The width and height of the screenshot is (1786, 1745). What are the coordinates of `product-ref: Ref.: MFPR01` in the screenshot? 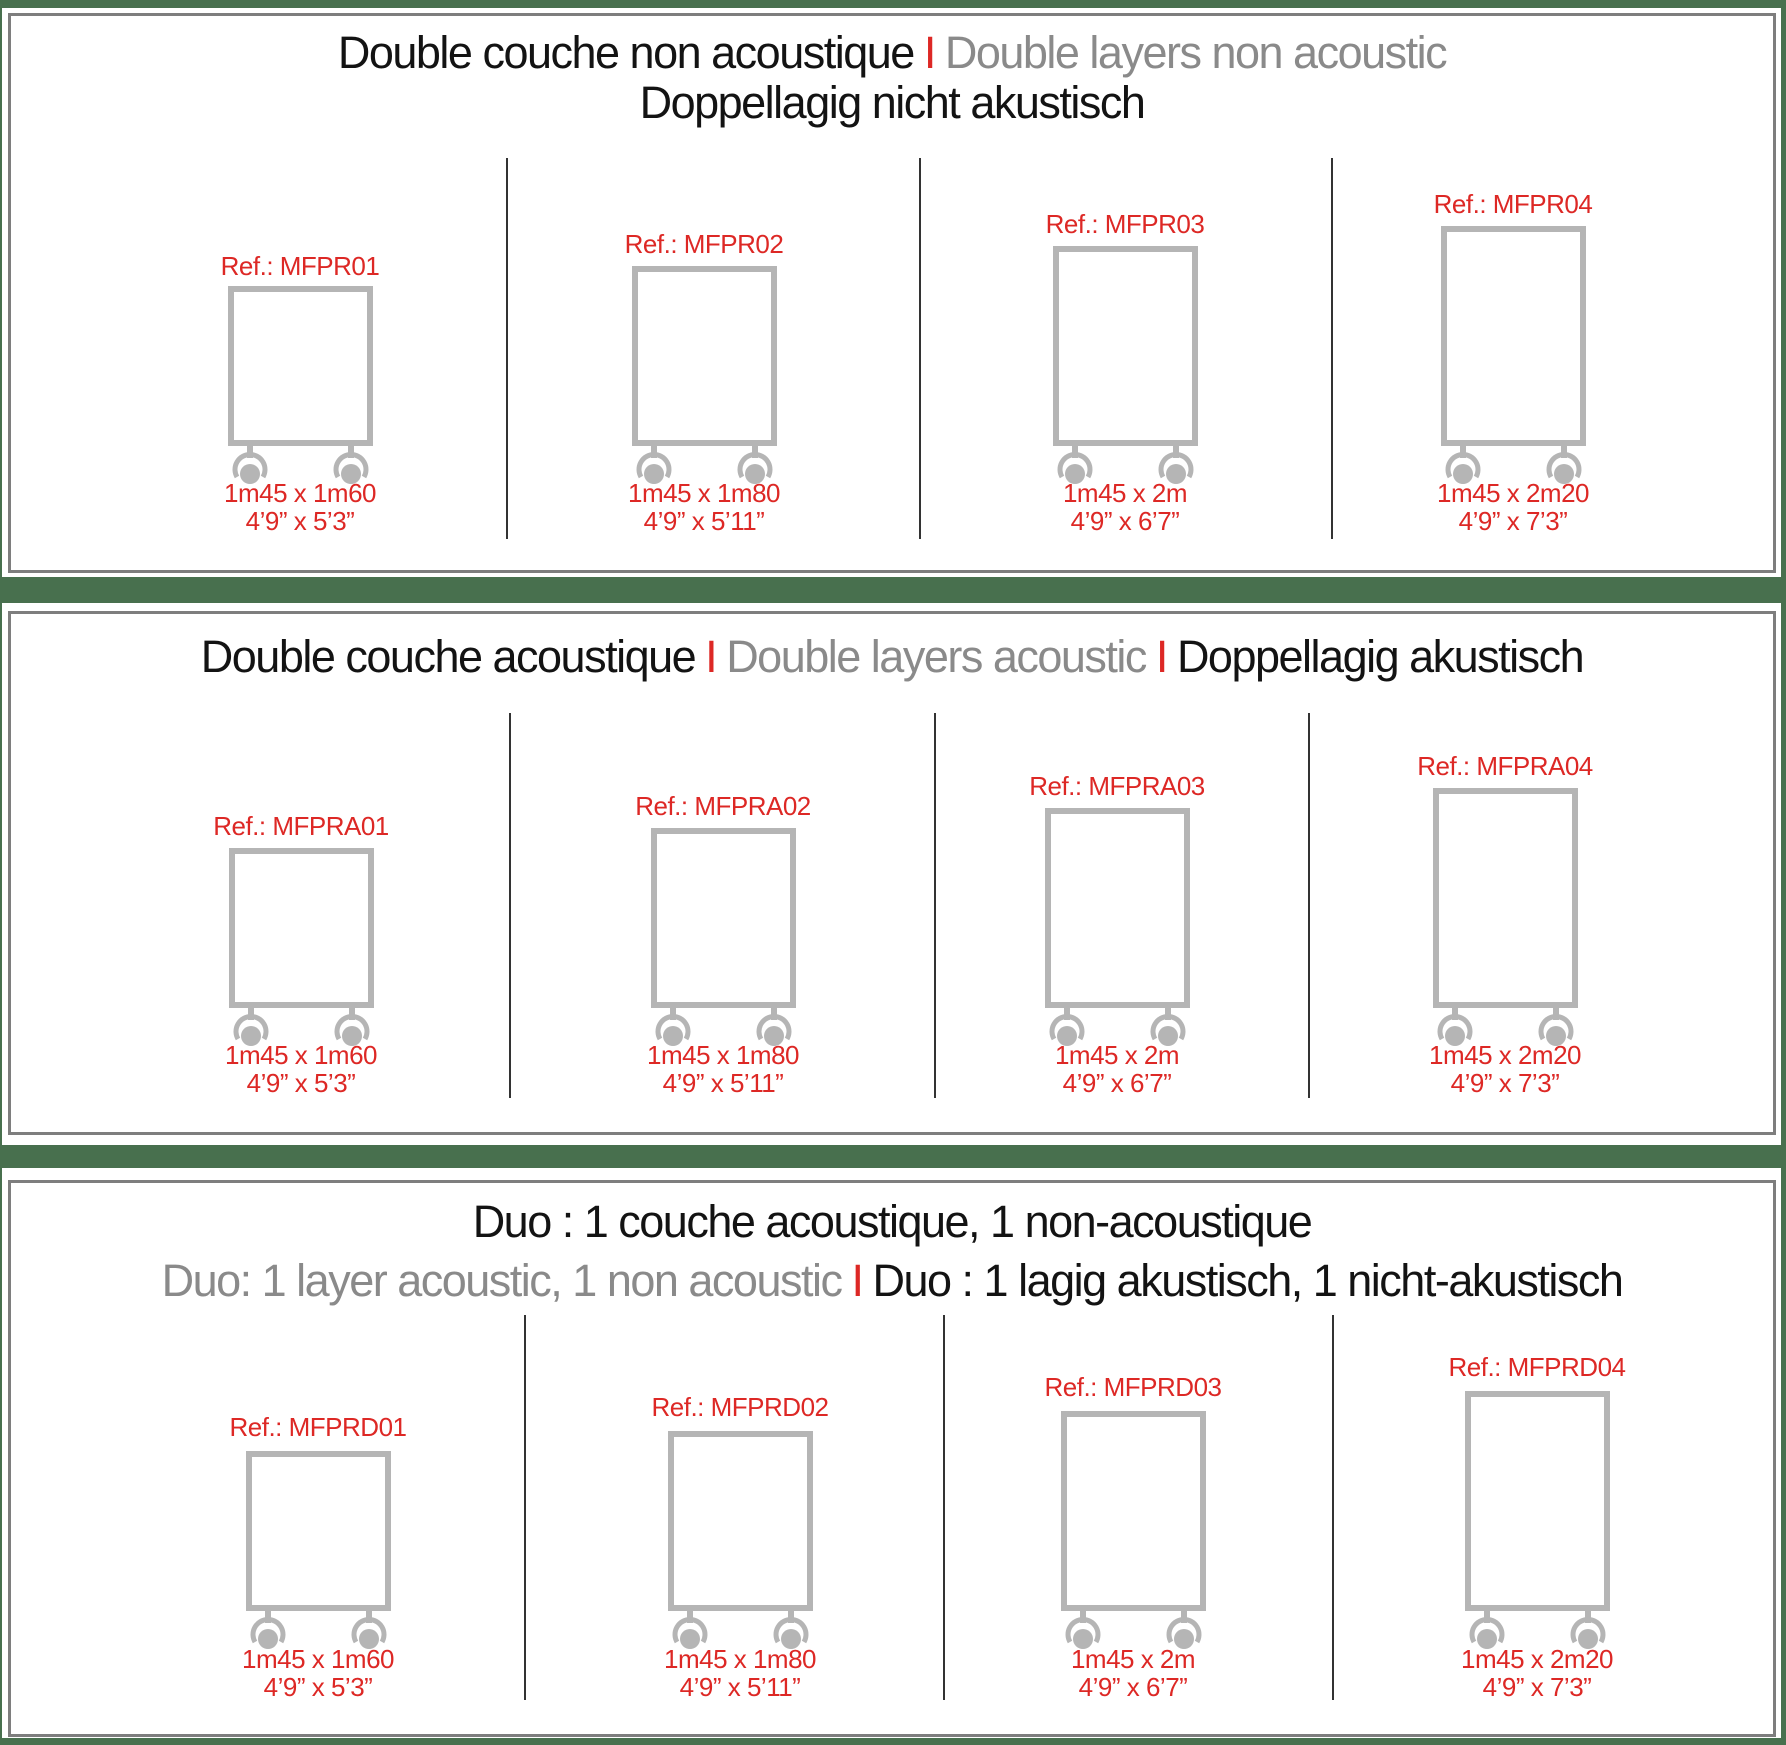 It's located at (300, 266).